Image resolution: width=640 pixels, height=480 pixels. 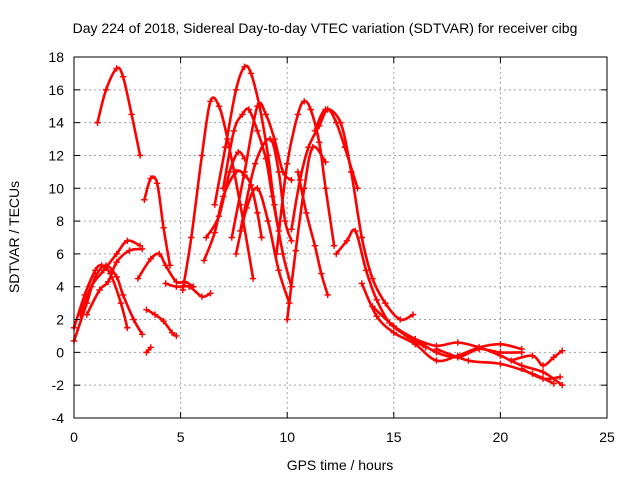 What do you see at coordinates (287, 437) in the screenshot?
I see `x-tick-label: 10` at bounding box center [287, 437].